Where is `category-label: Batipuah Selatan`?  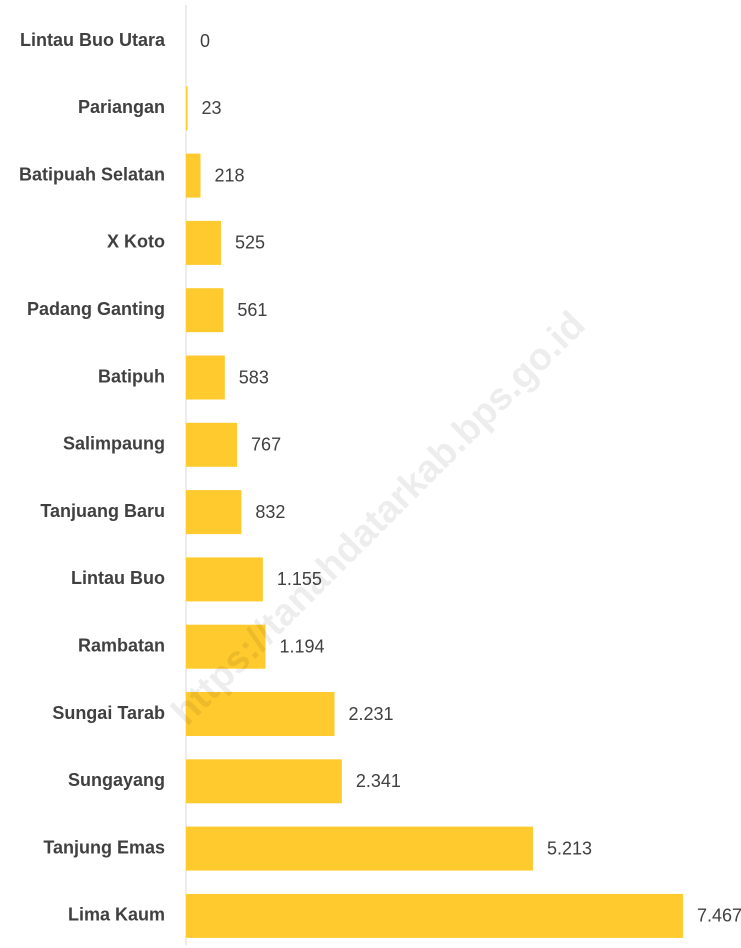 category-label: Batipuah Selatan is located at coordinates (92, 174).